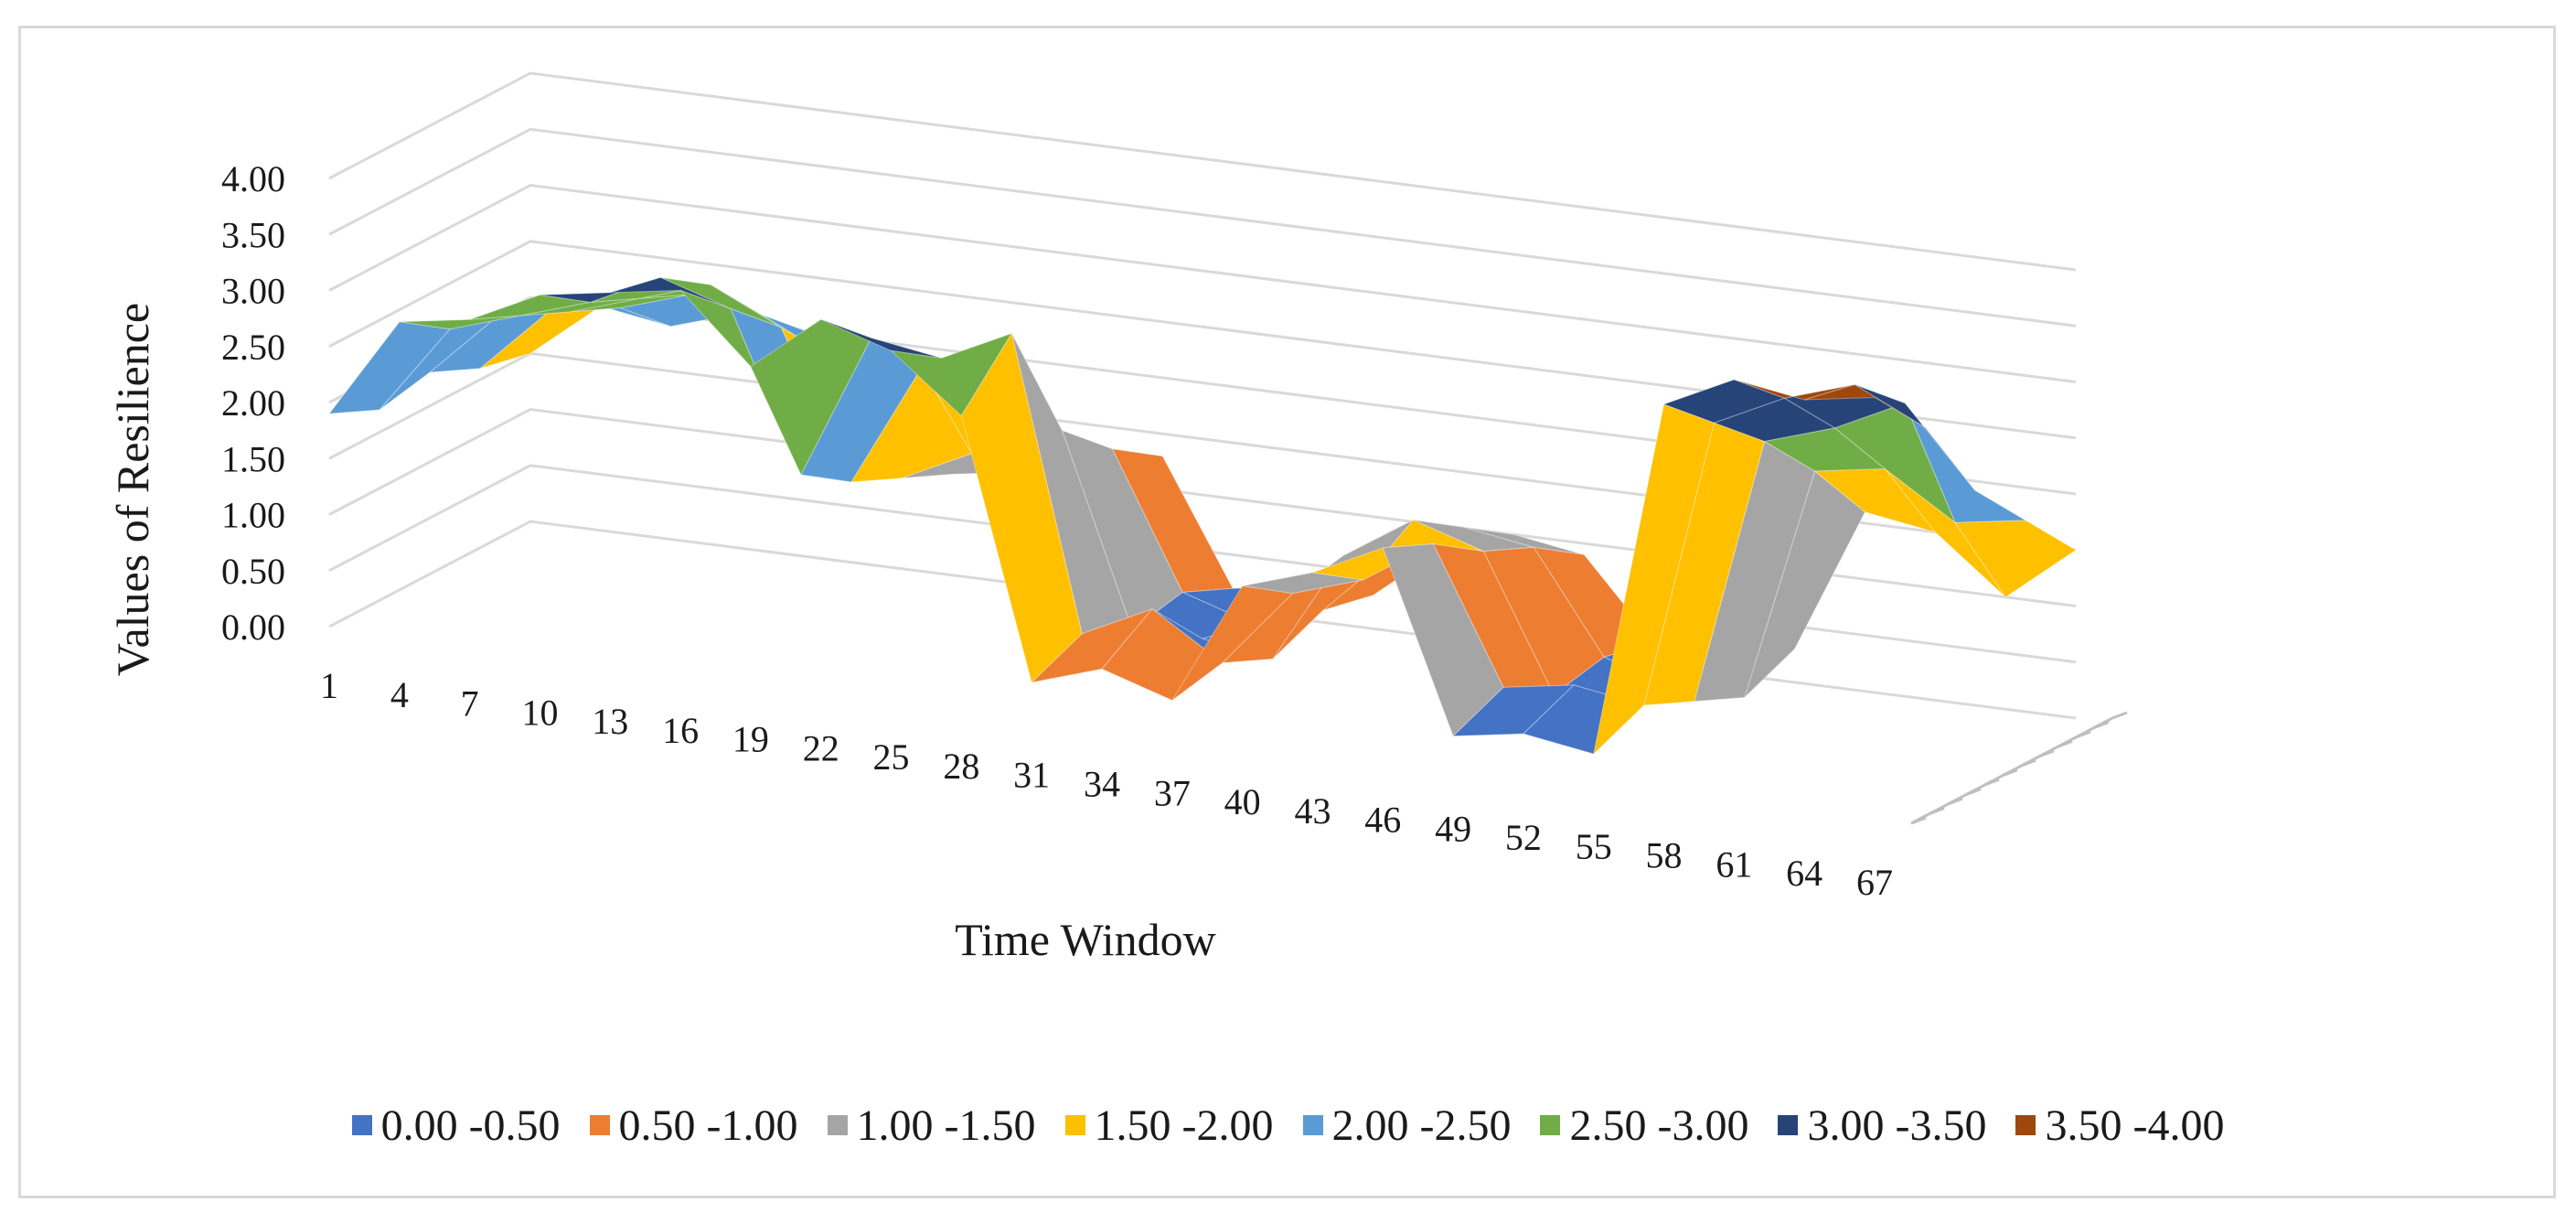 Image resolution: width=2576 pixels, height=1224 pixels. What do you see at coordinates (1734, 864) in the screenshot?
I see `x-tick-label: 61` at bounding box center [1734, 864].